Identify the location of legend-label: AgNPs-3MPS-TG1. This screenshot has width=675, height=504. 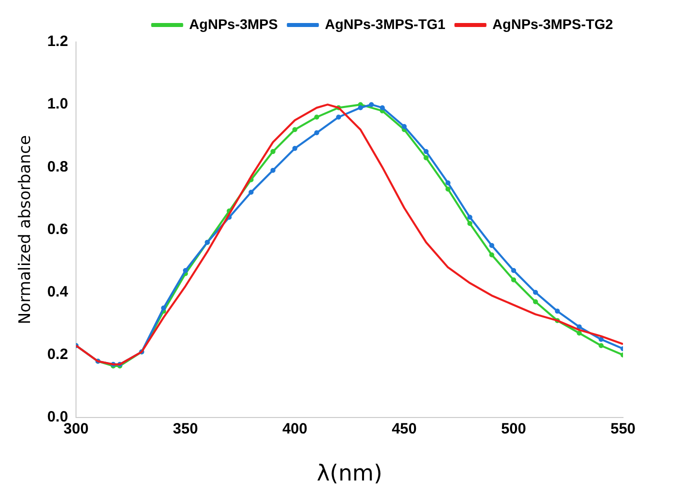
(385, 24).